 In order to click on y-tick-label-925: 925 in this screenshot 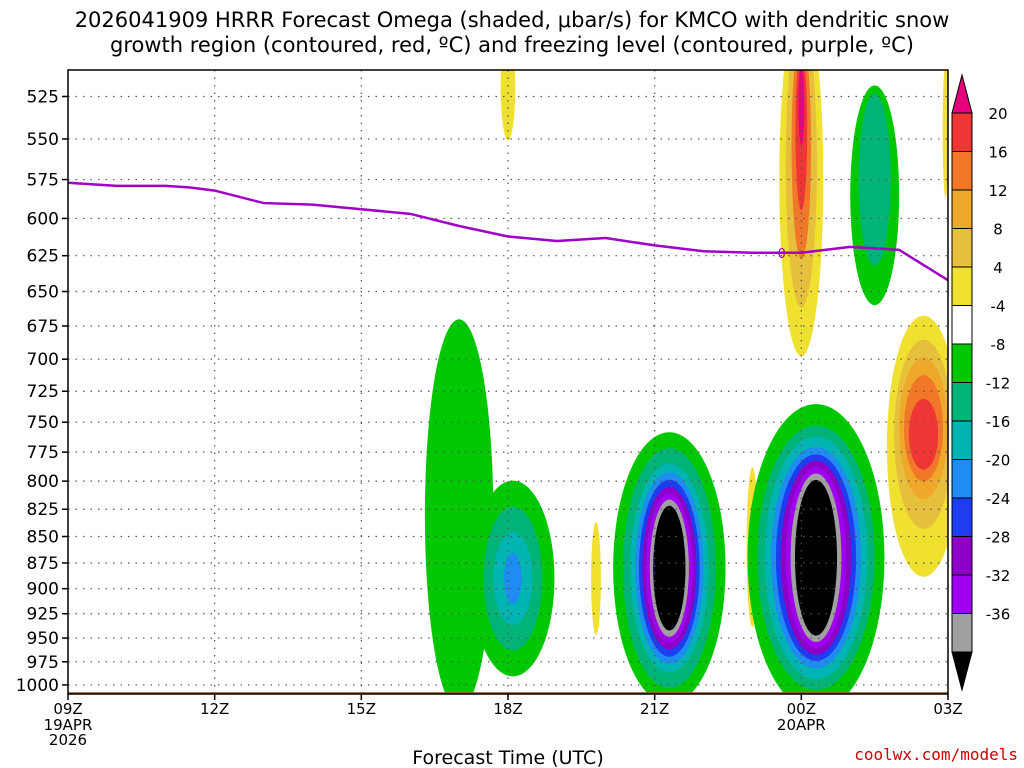, I will do `click(43, 615)`.